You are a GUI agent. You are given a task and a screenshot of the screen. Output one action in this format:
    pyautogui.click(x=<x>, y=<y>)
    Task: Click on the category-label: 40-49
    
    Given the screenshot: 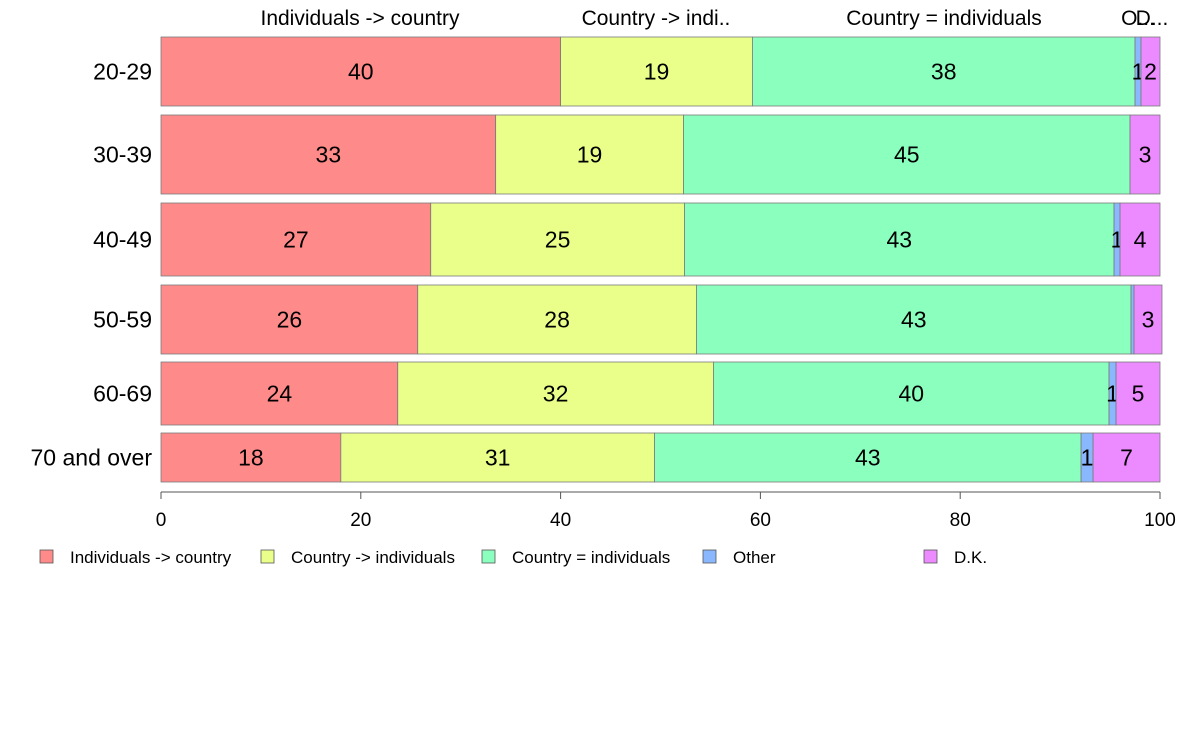 What is the action you would take?
    pyautogui.click(x=122, y=240)
    